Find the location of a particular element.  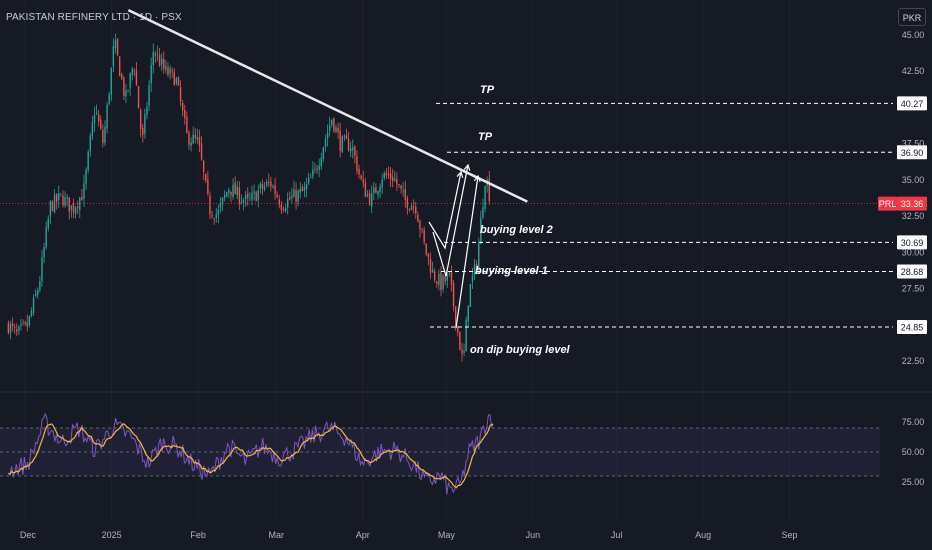

rsi-ma-line is located at coordinates (251, 456).